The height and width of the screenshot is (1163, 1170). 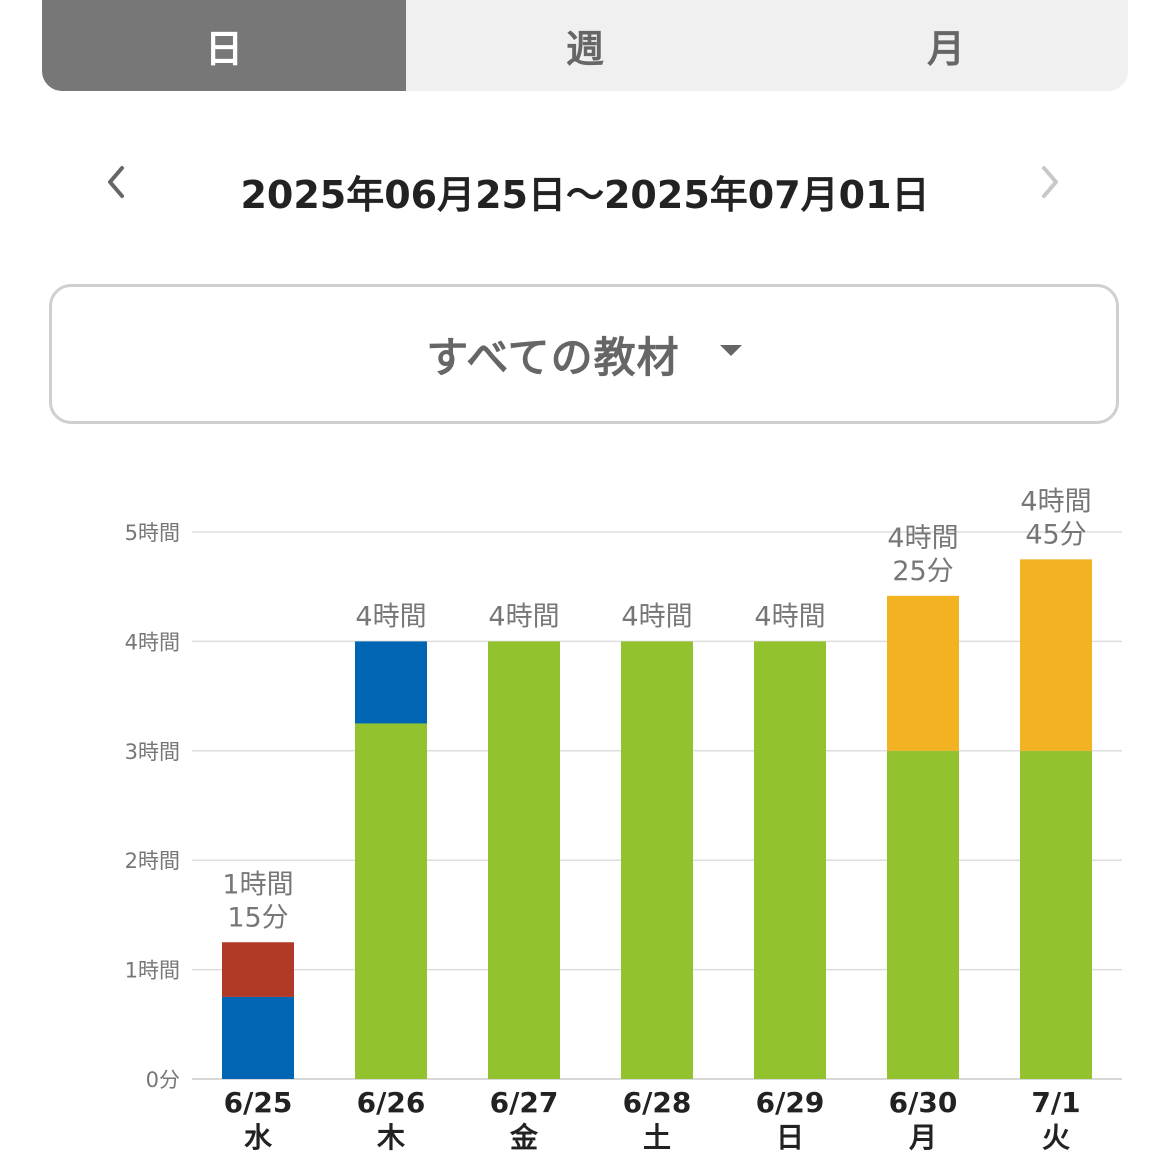 What do you see at coordinates (790, 1102) in the screenshot?
I see `x-tick-date: 6/29` at bounding box center [790, 1102].